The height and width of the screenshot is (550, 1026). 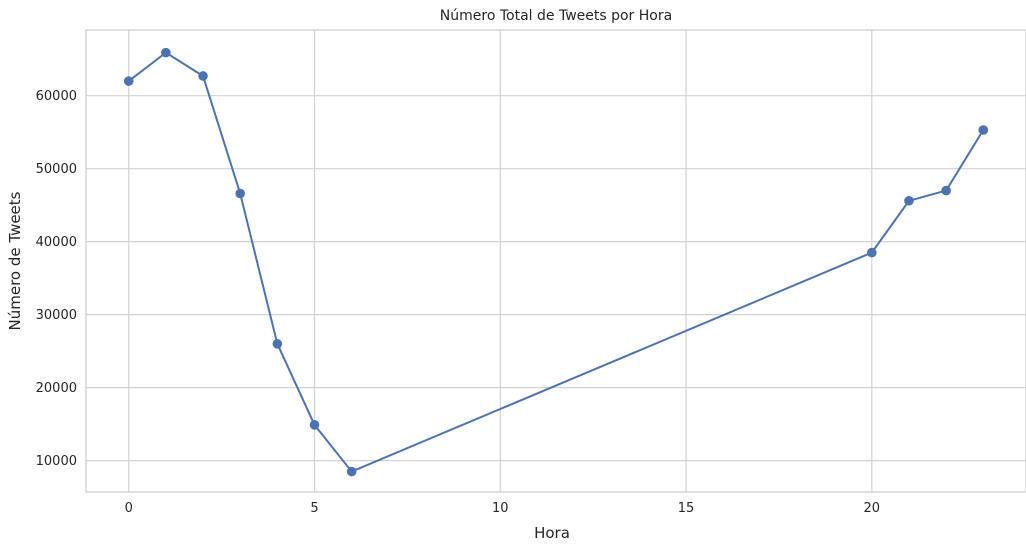 I want to click on y-tick-label: 50000, so click(x=56, y=169).